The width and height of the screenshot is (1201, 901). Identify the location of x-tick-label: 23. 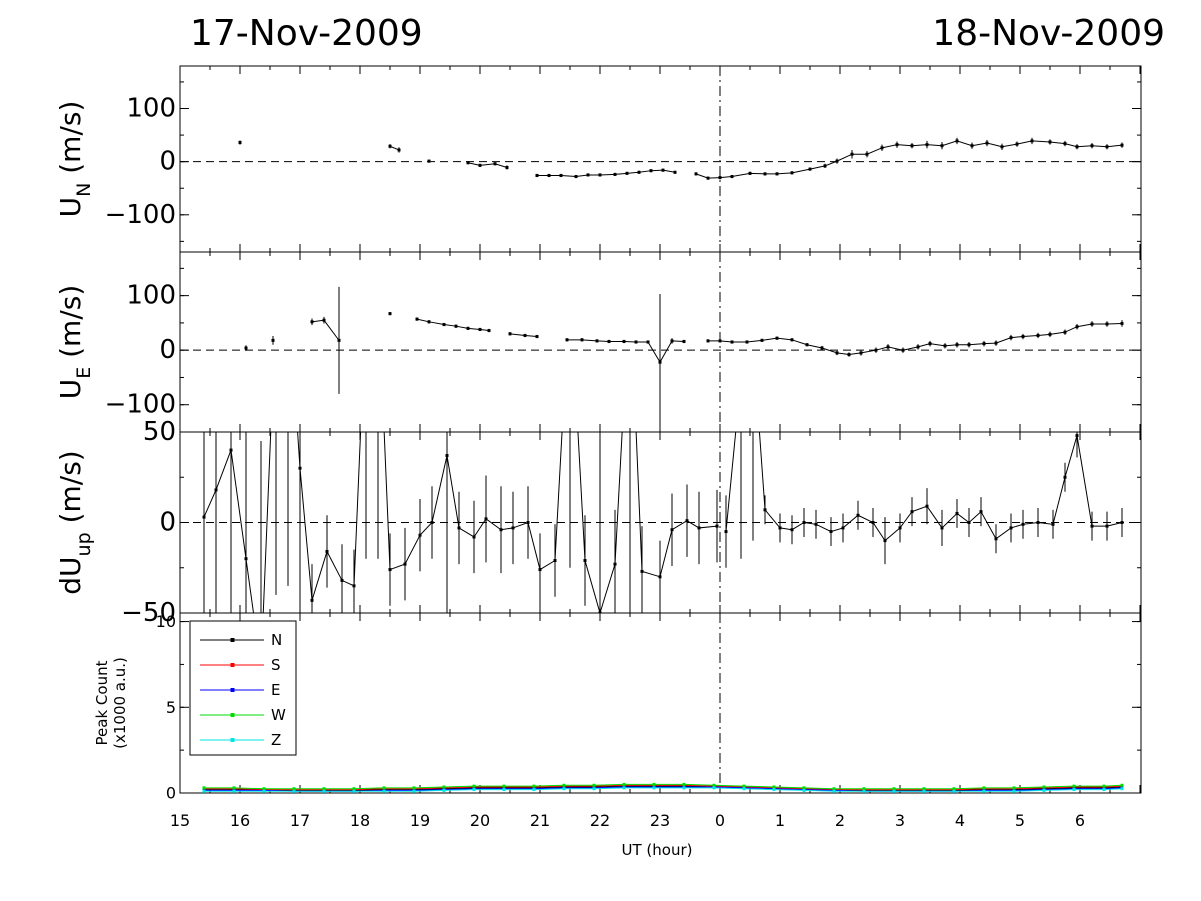
(660, 820).